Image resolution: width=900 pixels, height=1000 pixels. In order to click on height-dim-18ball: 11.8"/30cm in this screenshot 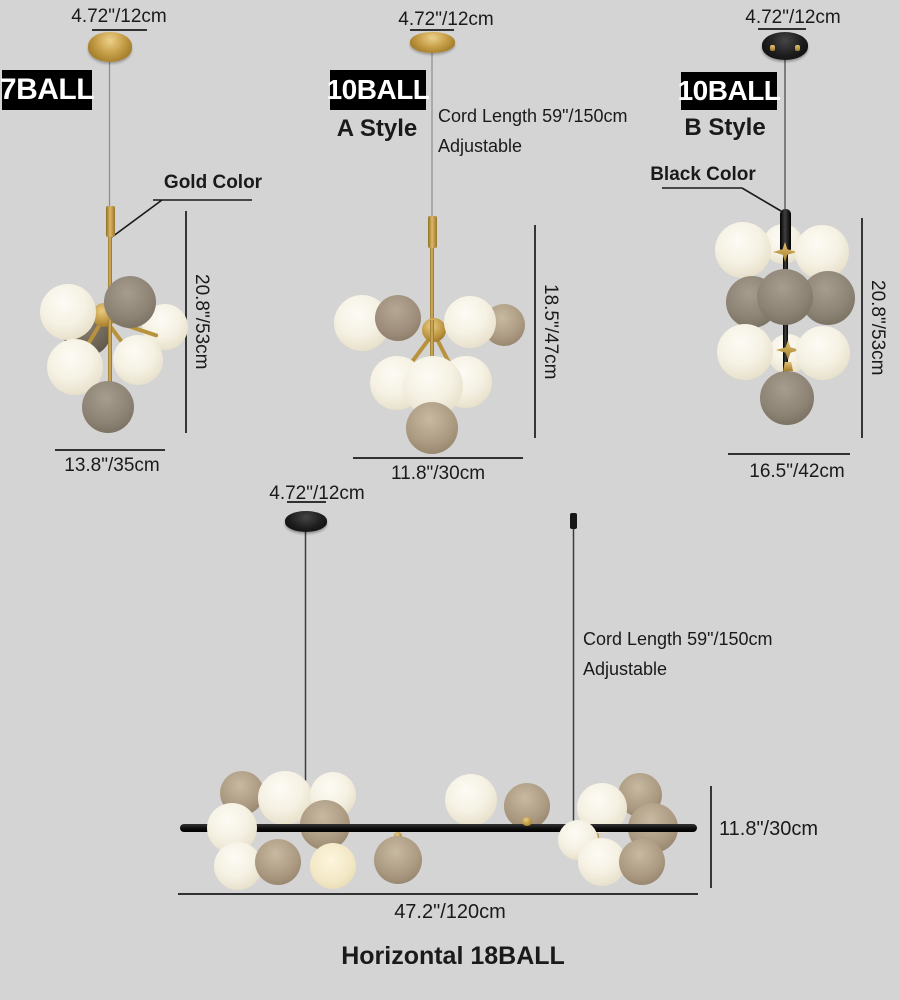, I will do `click(769, 829)`.